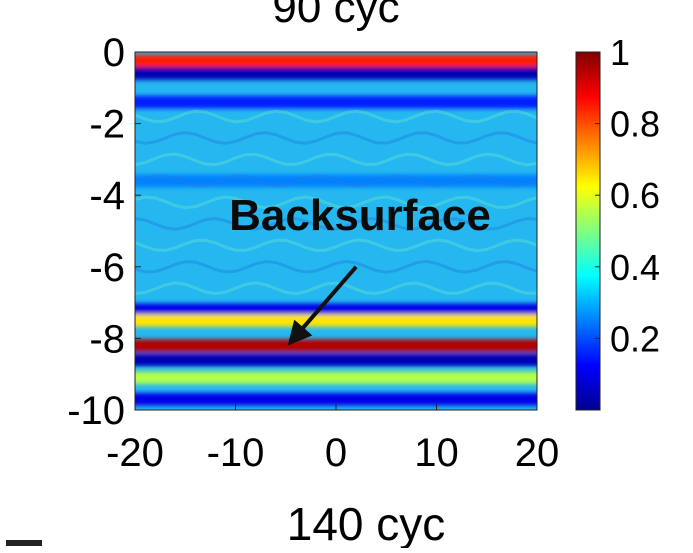 Image resolution: width=693 pixels, height=553 pixels. I want to click on colorbar-tick-label: 0.2, so click(635, 338).